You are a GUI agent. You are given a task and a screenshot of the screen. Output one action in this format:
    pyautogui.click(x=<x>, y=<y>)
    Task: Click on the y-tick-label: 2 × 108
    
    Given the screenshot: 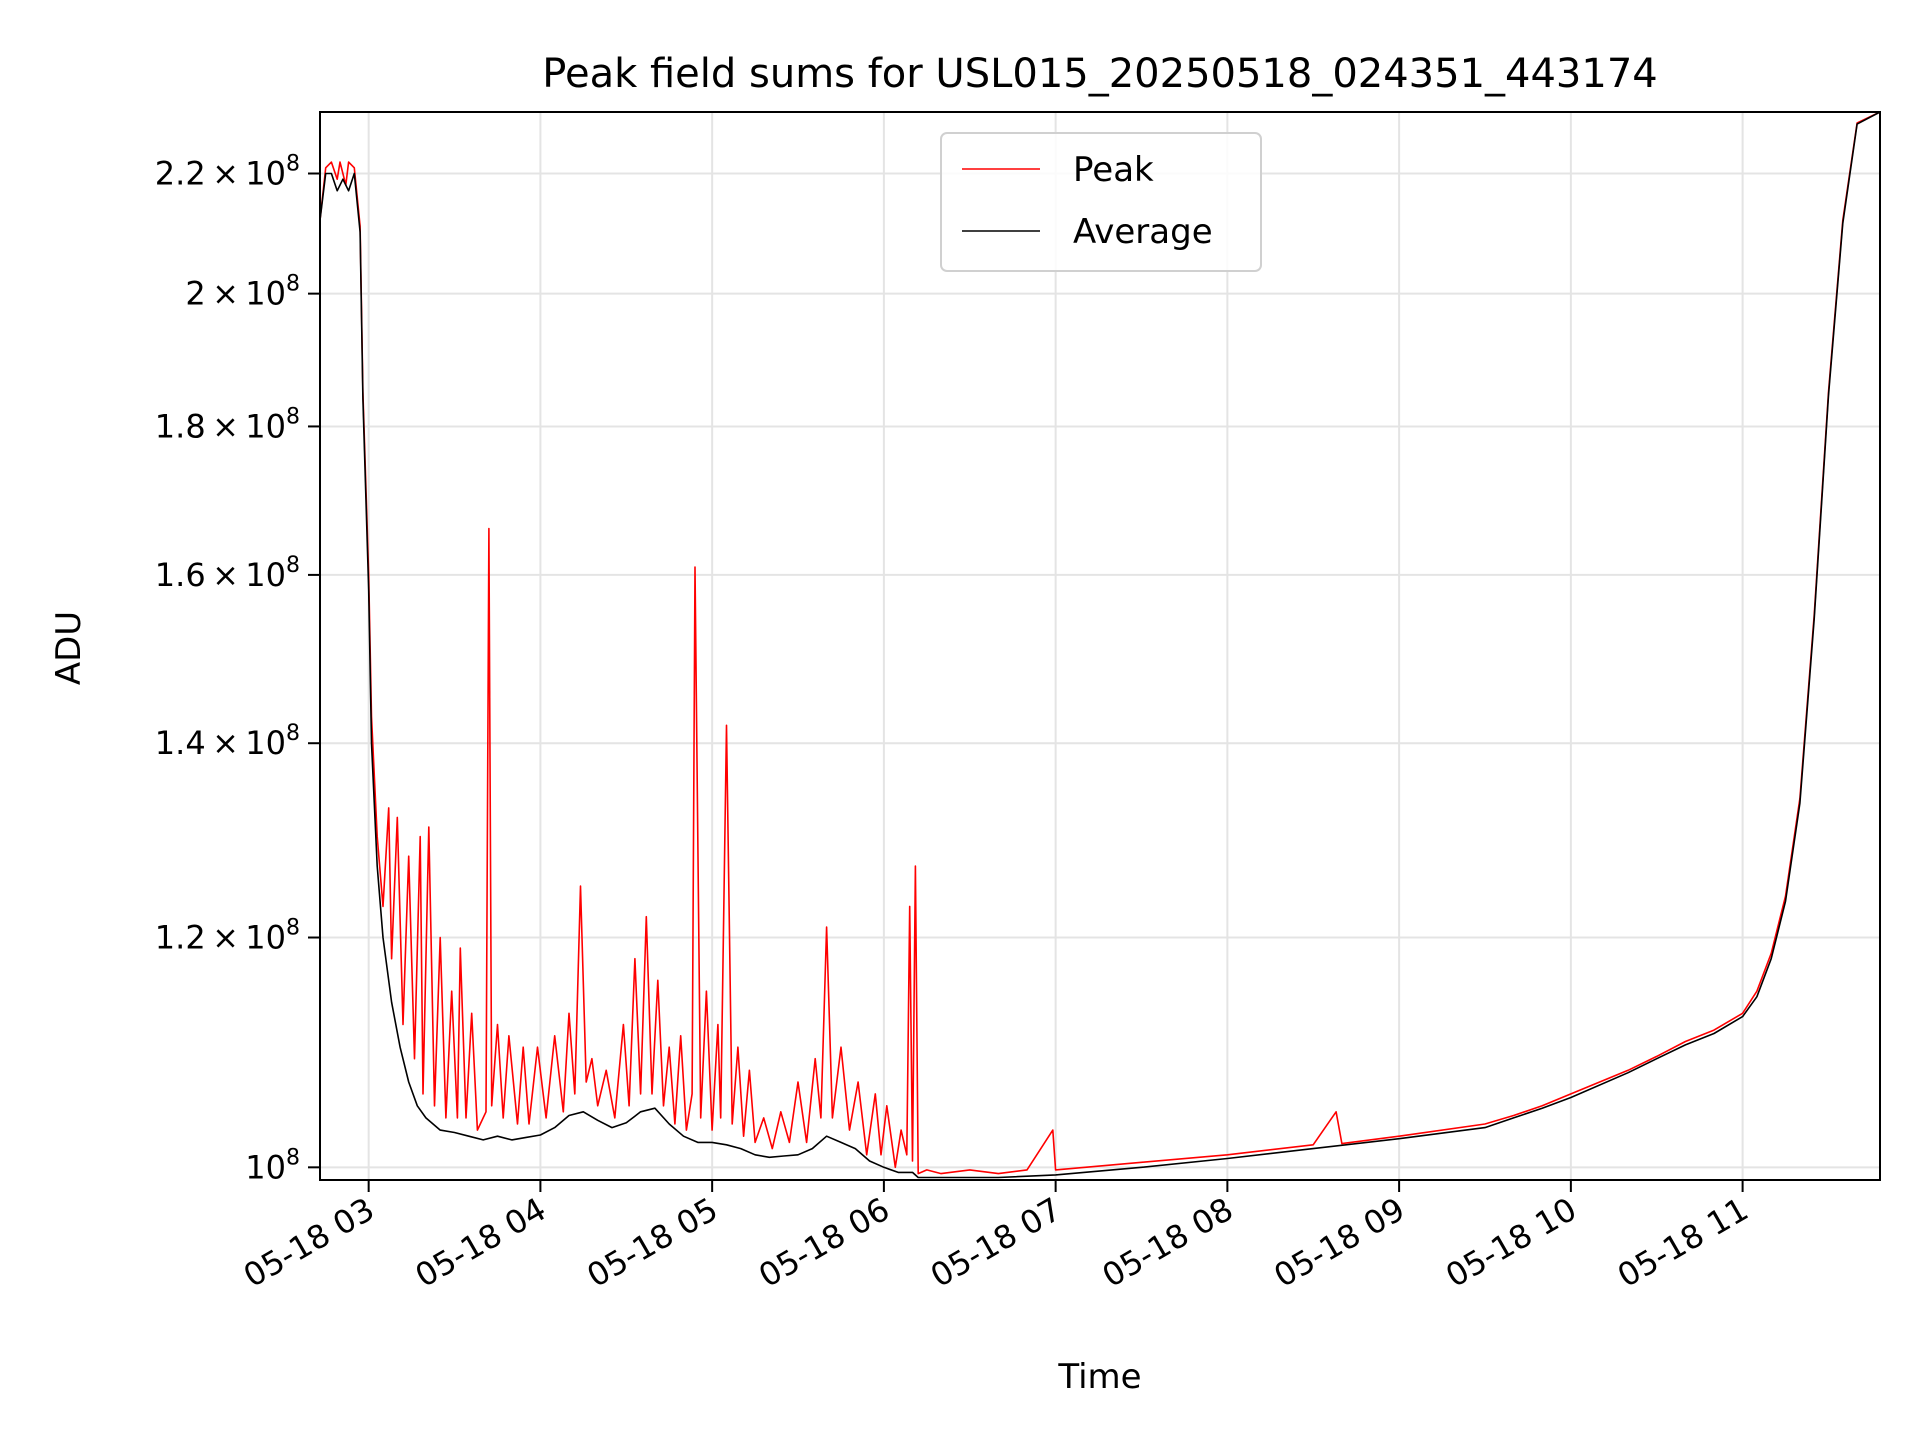 What is the action you would take?
    pyautogui.click(x=242, y=292)
    